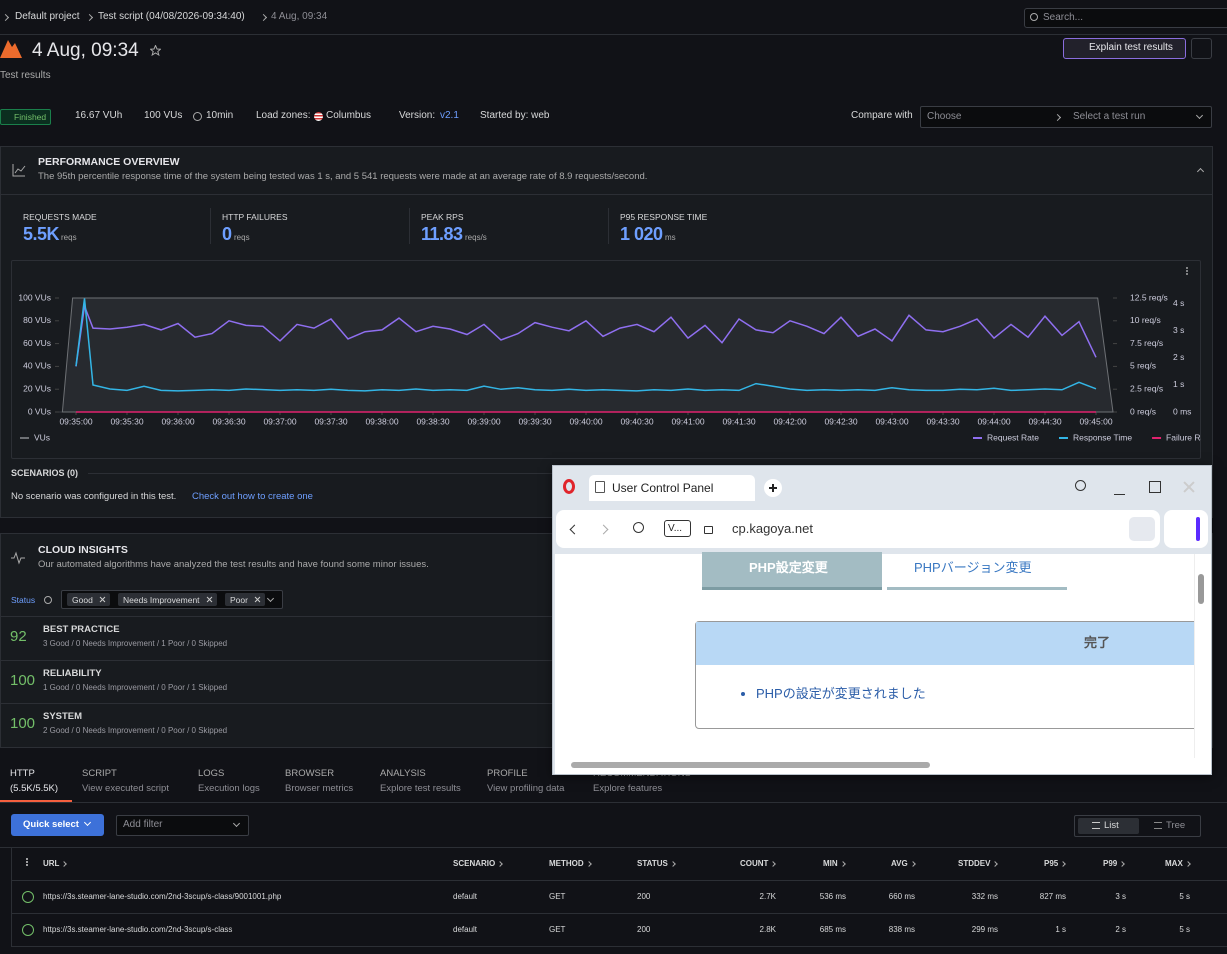 Image resolution: width=1227 pixels, height=954 pixels. Describe the element at coordinates (417, 115) in the screenshot. I see `version-label: Version:` at that location.